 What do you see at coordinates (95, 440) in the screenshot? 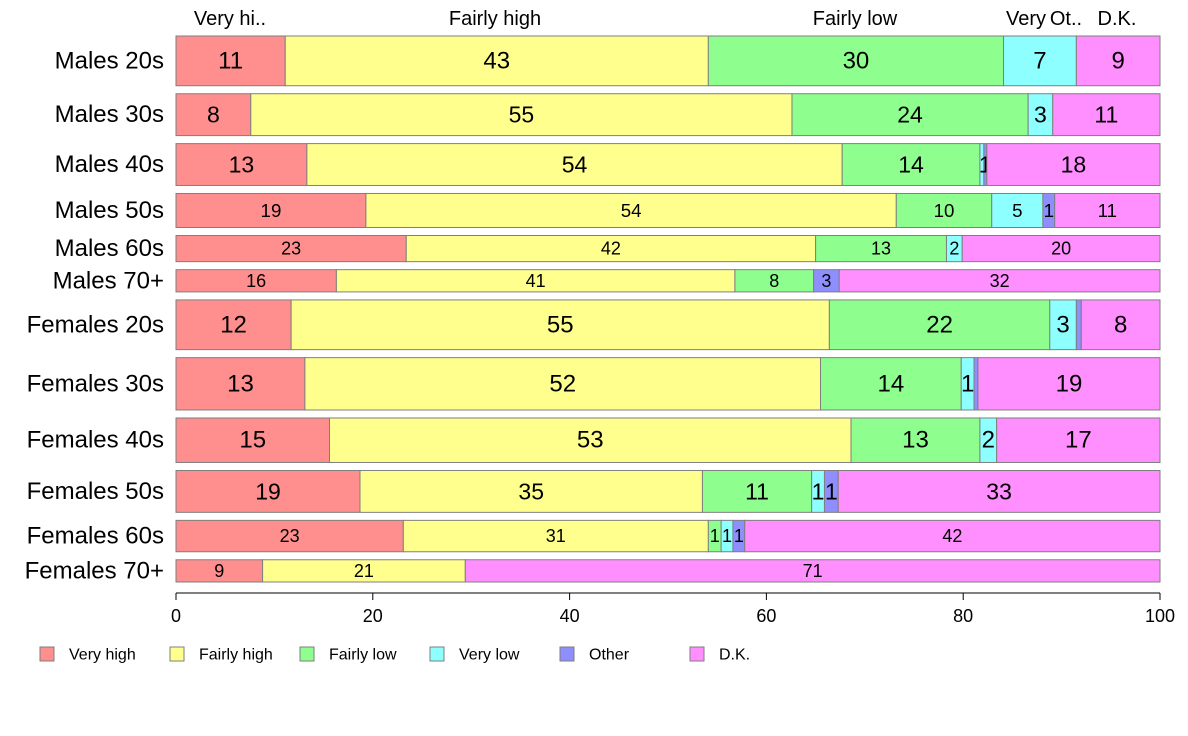
I see `category-label: Females 40s` at bounding box center [95, 440].